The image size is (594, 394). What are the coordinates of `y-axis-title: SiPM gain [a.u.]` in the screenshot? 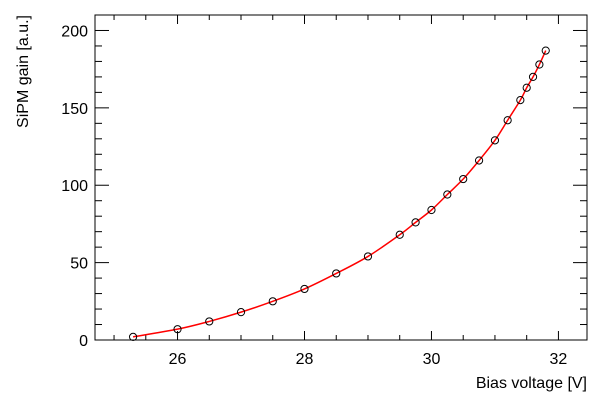 It's located at (23, 71).